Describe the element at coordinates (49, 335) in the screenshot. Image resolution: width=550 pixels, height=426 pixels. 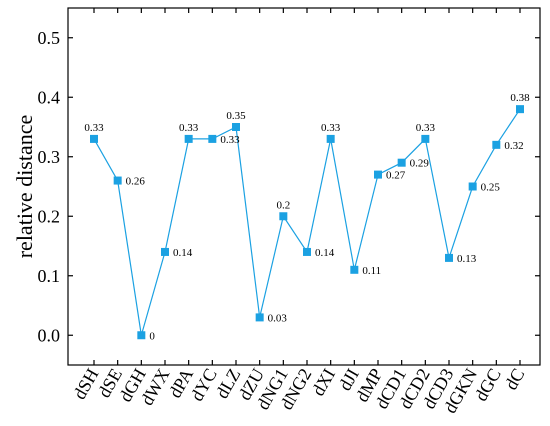
I see `y-tick-label: 0.0` at that location.